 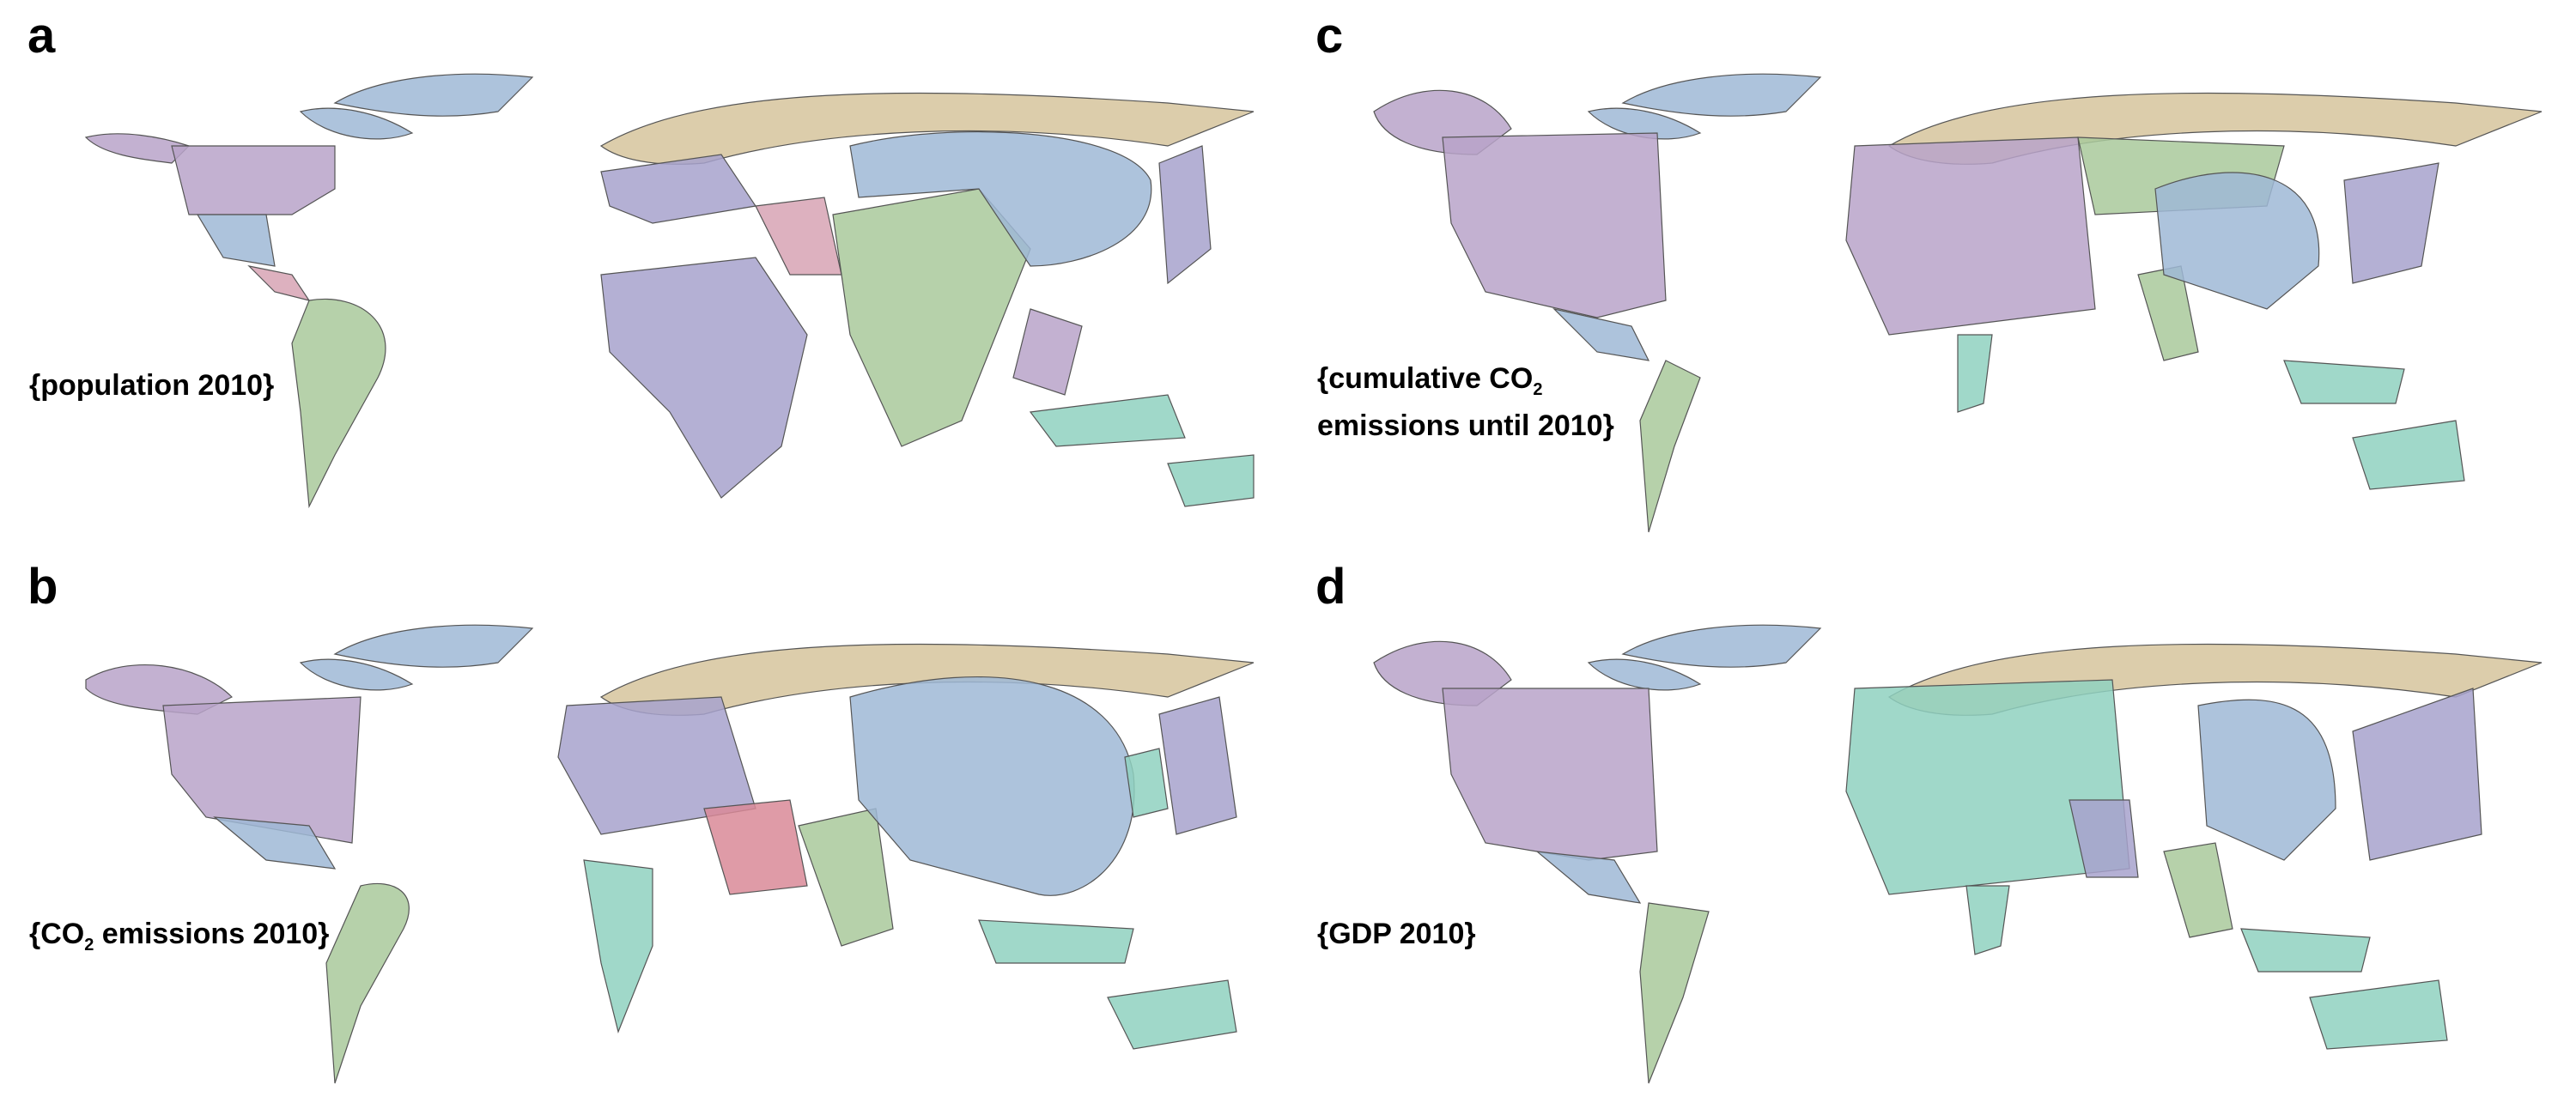 I want to click on caption-text: emissions until 2010}, so click(x=1466, y=425).